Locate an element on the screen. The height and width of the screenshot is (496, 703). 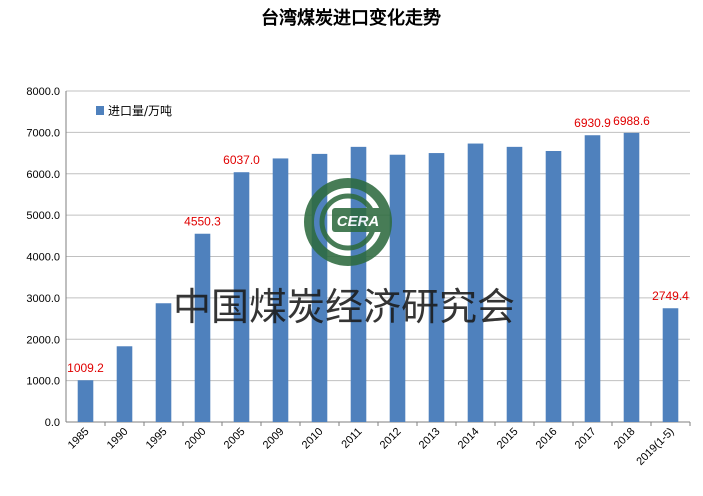
x-tick-label: 1995 is located at coordinates (157, 439).